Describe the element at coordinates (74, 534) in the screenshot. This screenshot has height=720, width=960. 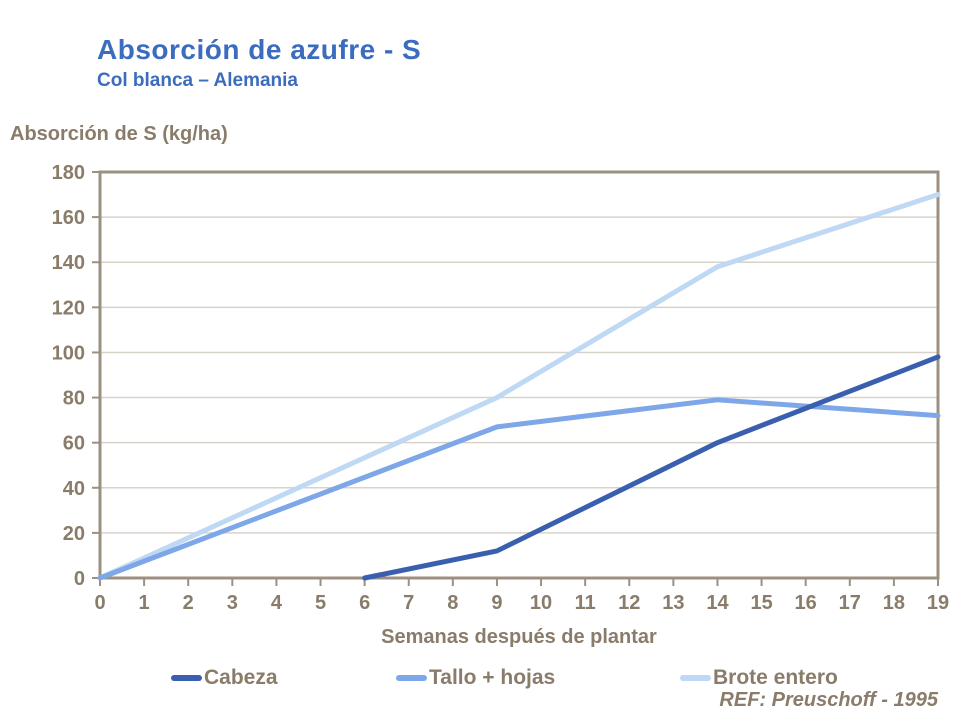
I see `y-tick-label: 20` at that location.